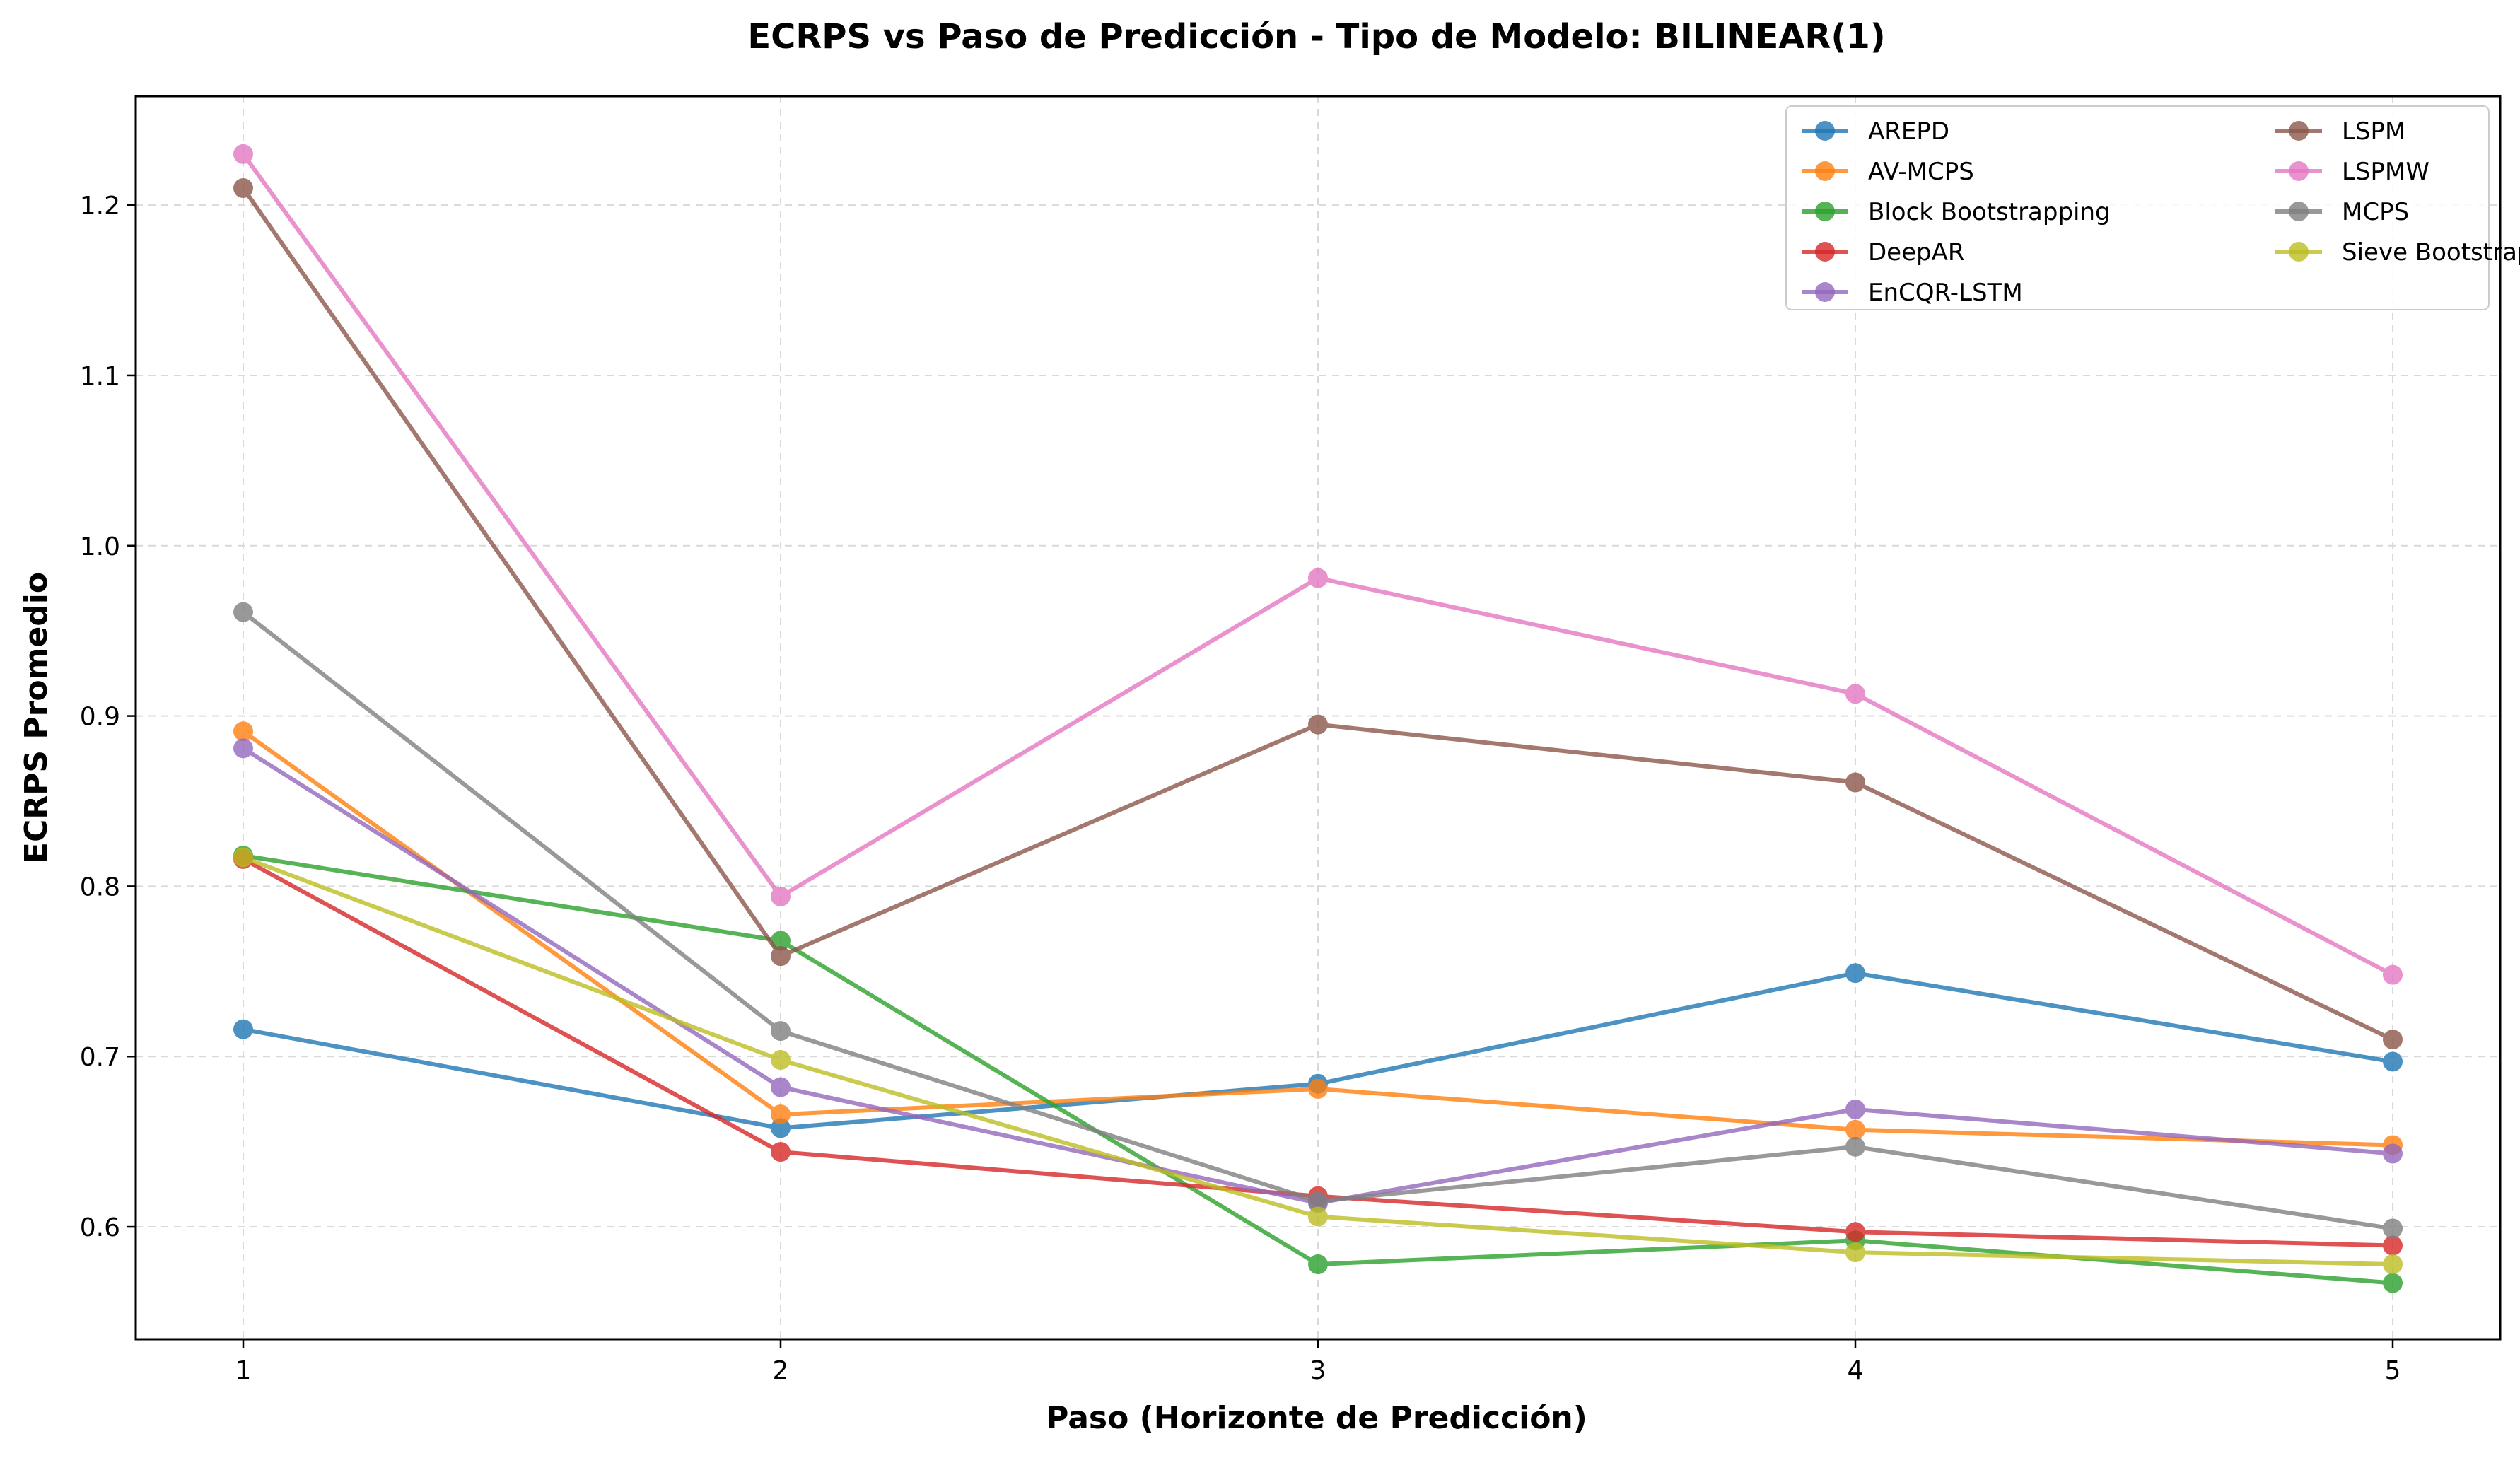 The height and width of the screenshot is (1458, 2520). I want to click on y-tick-label: 0.7, so click(100, 1057).